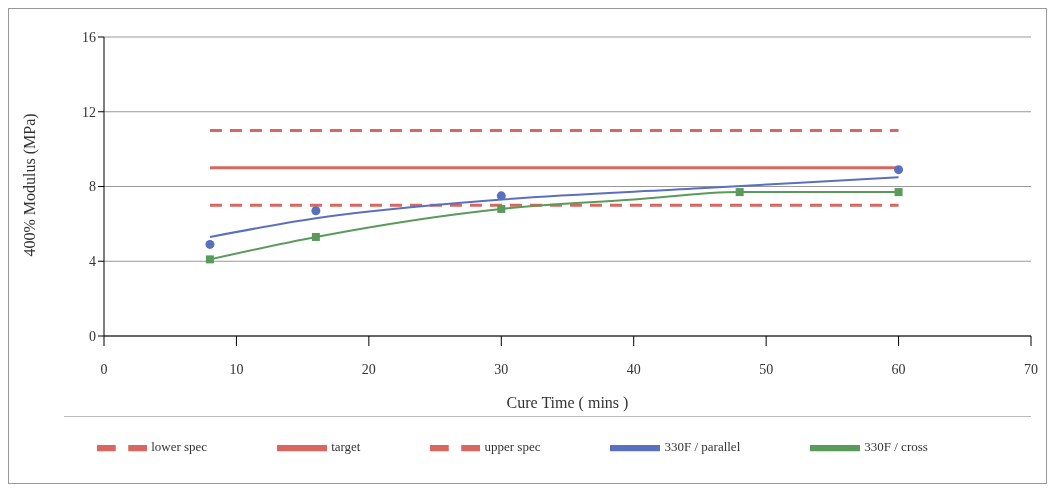 Image resolution: width=1055 pixels, height=492 pixels. Describe the element at coordinates (554, 207) in the screenshot. I see `line-series` at that location.